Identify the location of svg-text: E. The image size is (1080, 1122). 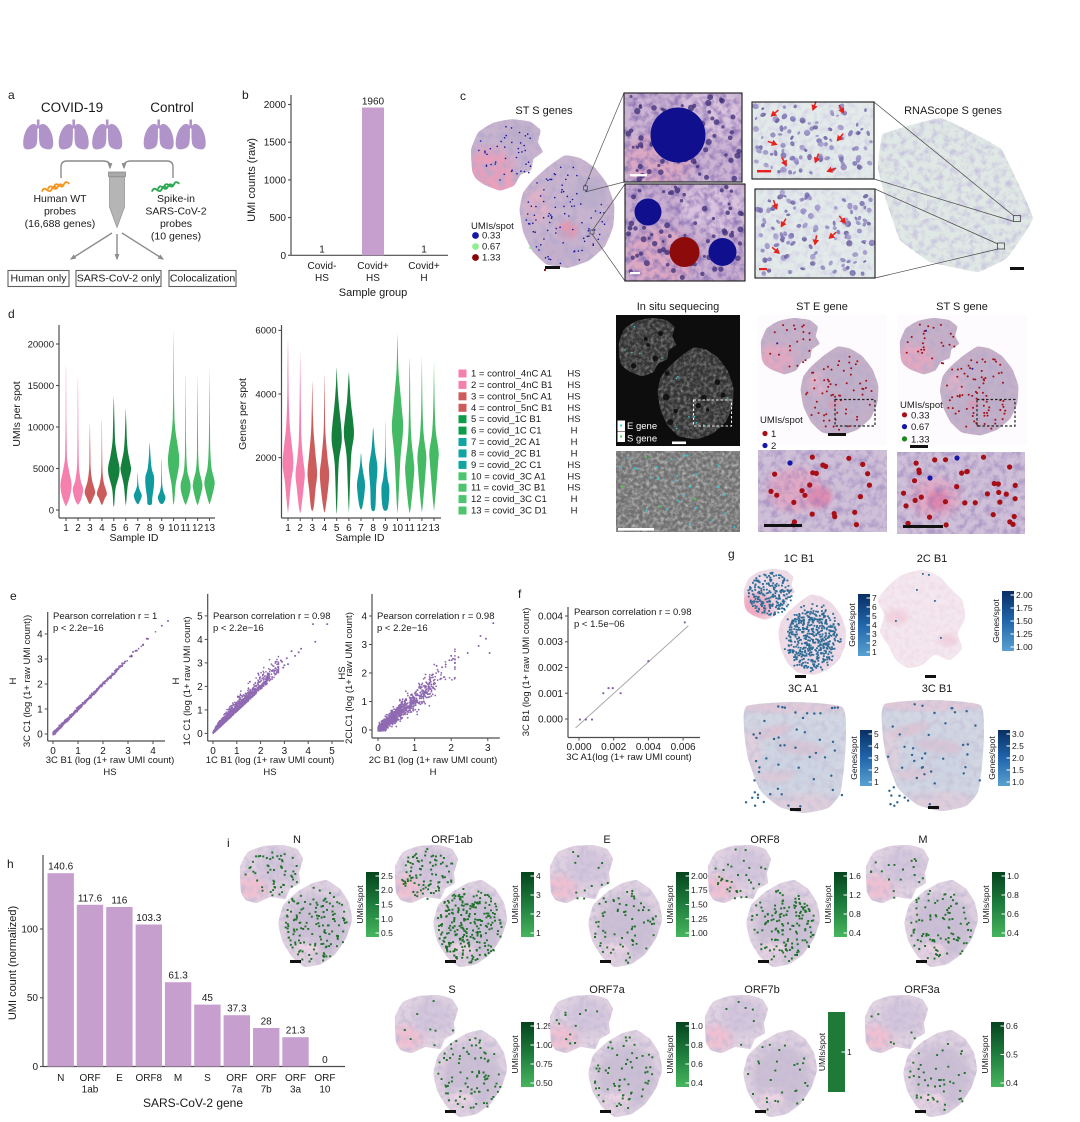
(119, 1078).